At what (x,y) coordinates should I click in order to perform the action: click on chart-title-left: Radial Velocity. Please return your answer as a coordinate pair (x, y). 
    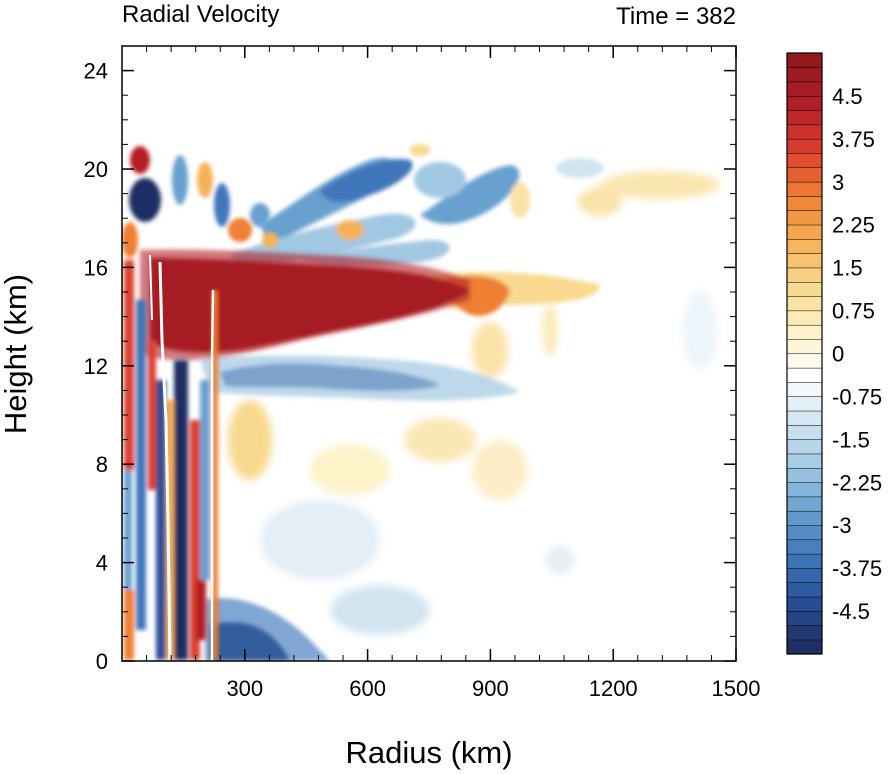
    Looking at the image, I should click on (200, 14).